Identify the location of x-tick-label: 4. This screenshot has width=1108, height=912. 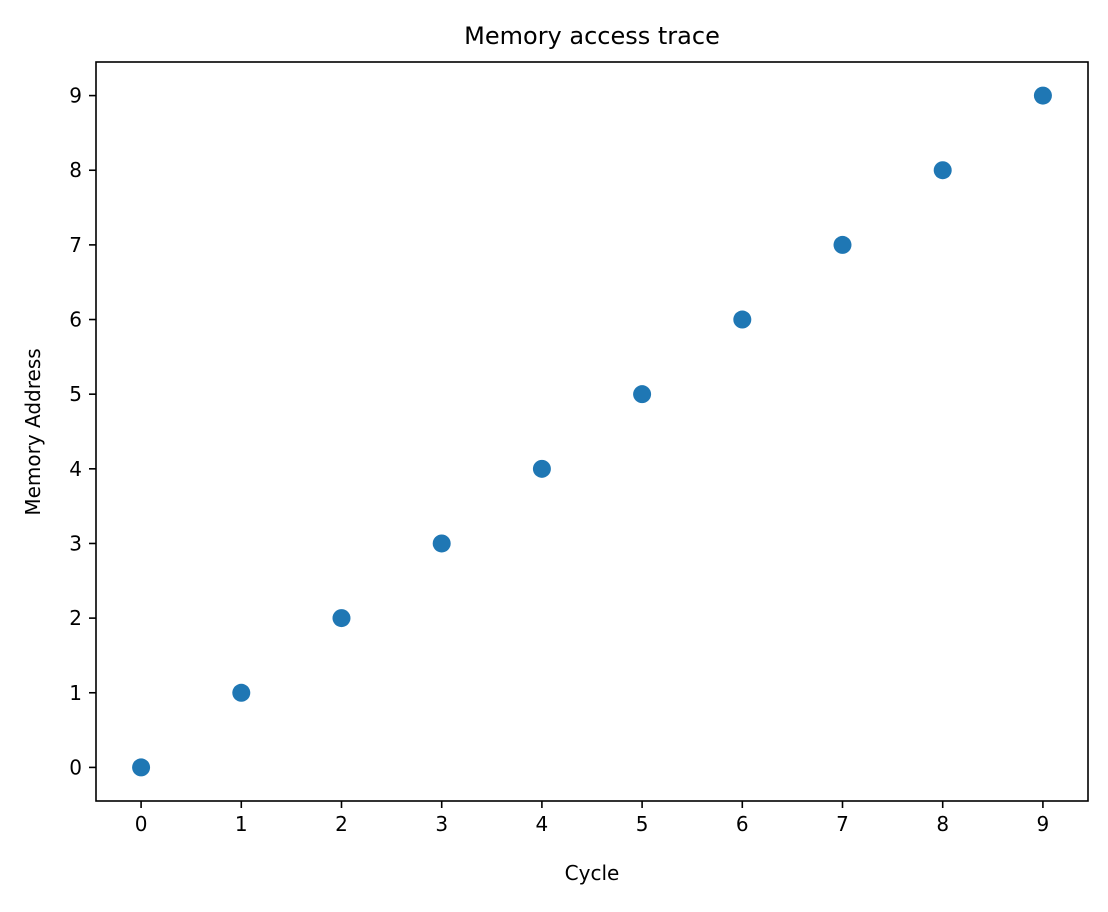
(542, 824).